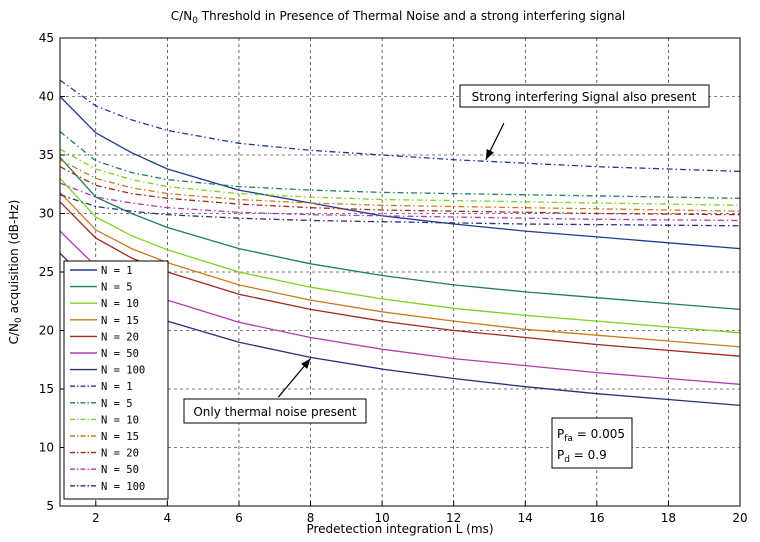  I want to click on x-tick-label: 18, so click(668, 518).